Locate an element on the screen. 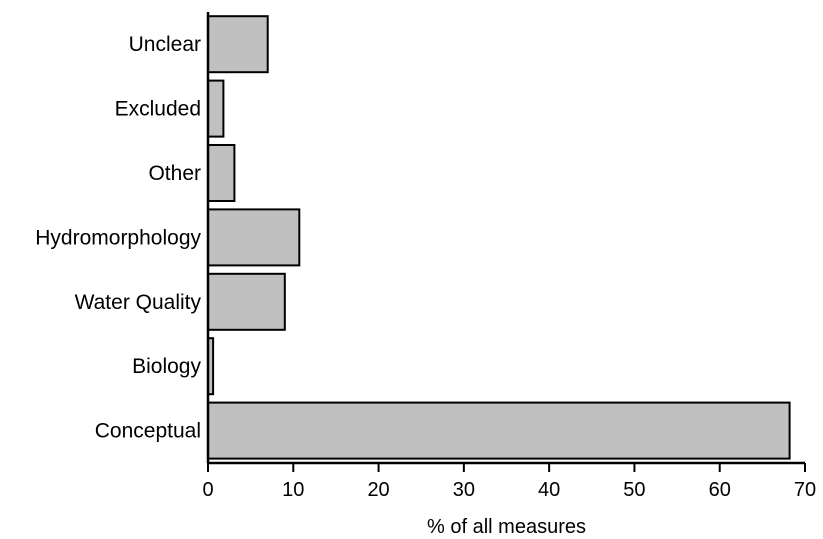 This screenshot has height=539, width=823. x-axis-ticks: 0 10 20 30 40 50 60 70 is located at coordinates (509, 482).